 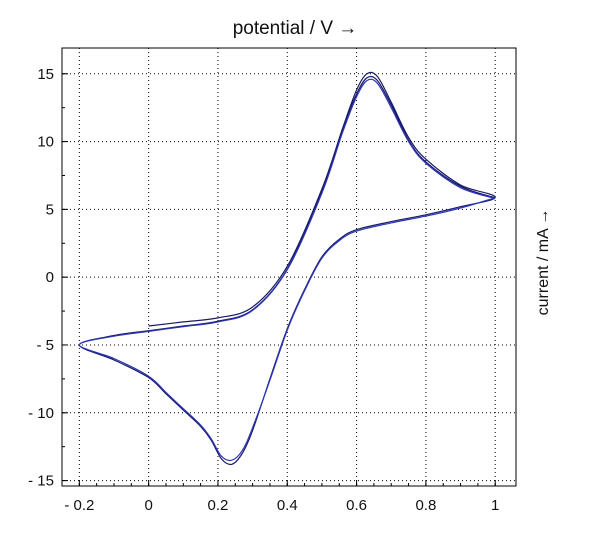 What do you see at coordinates (45, 142) in the screenshot?
I see `y-tick-label: 10` at bounding box center [45, 142].